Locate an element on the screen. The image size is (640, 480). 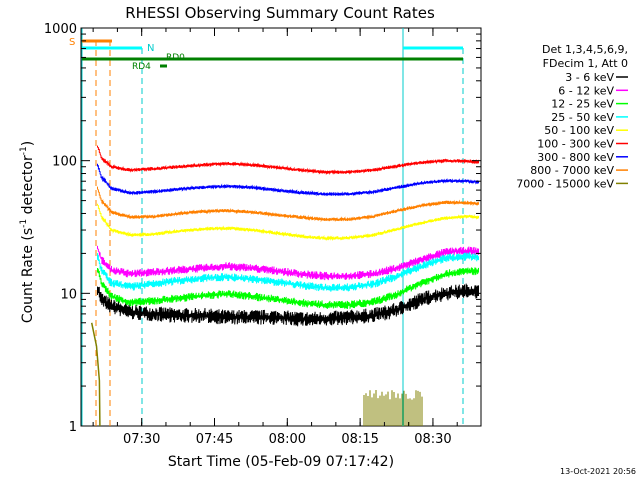
legend-label: 7000 - 15000 keV is located at coordinates (565, 183).